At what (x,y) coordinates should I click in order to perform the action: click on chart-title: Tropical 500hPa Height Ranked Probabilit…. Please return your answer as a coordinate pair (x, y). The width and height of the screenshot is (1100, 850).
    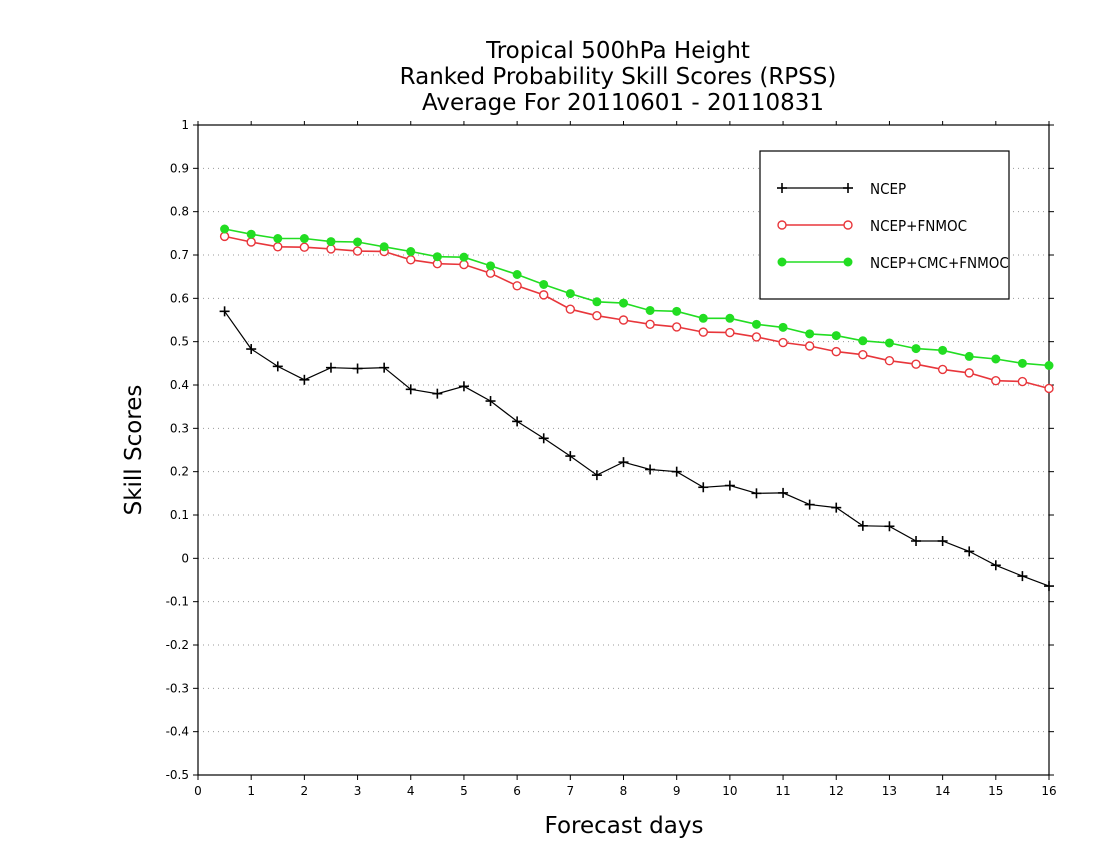
    Looking at the image, I should click on (618, 77).